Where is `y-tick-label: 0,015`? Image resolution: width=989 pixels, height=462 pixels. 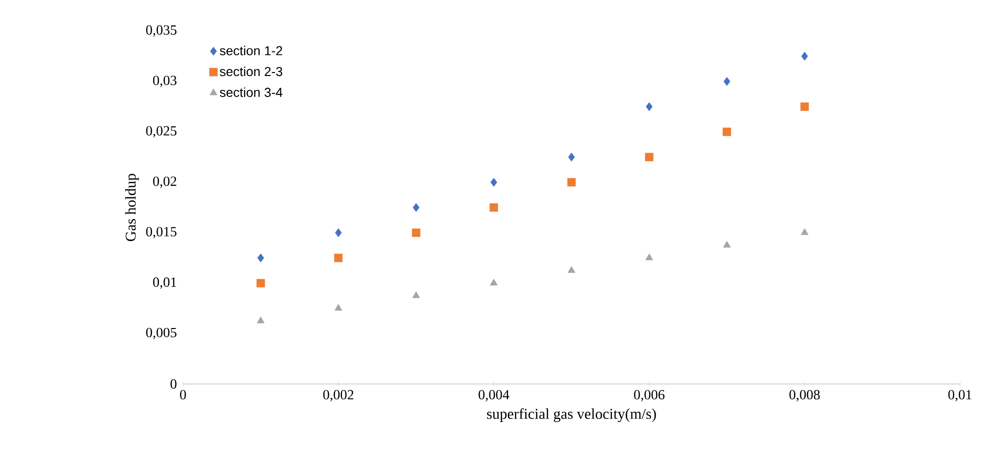
y-tick-label: 0,015 is located at coordinates (161, 232).